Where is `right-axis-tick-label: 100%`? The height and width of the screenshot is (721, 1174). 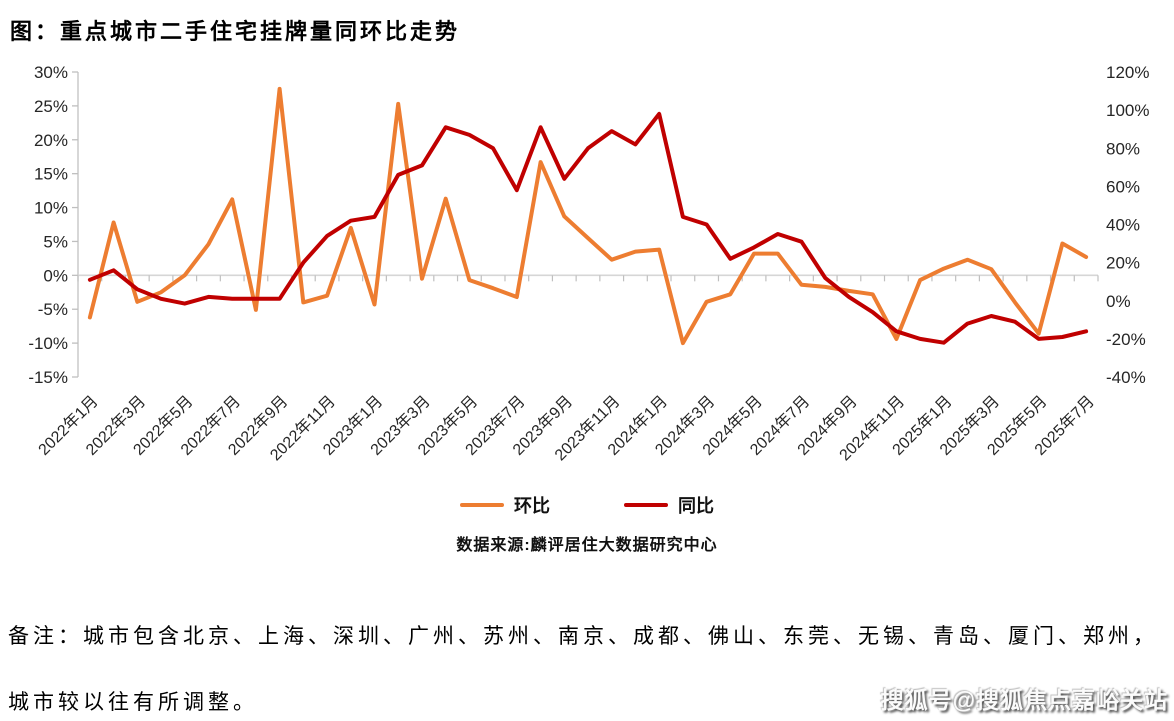 right-axis-tick-label: 100% is located at coordinates (1127, 110).